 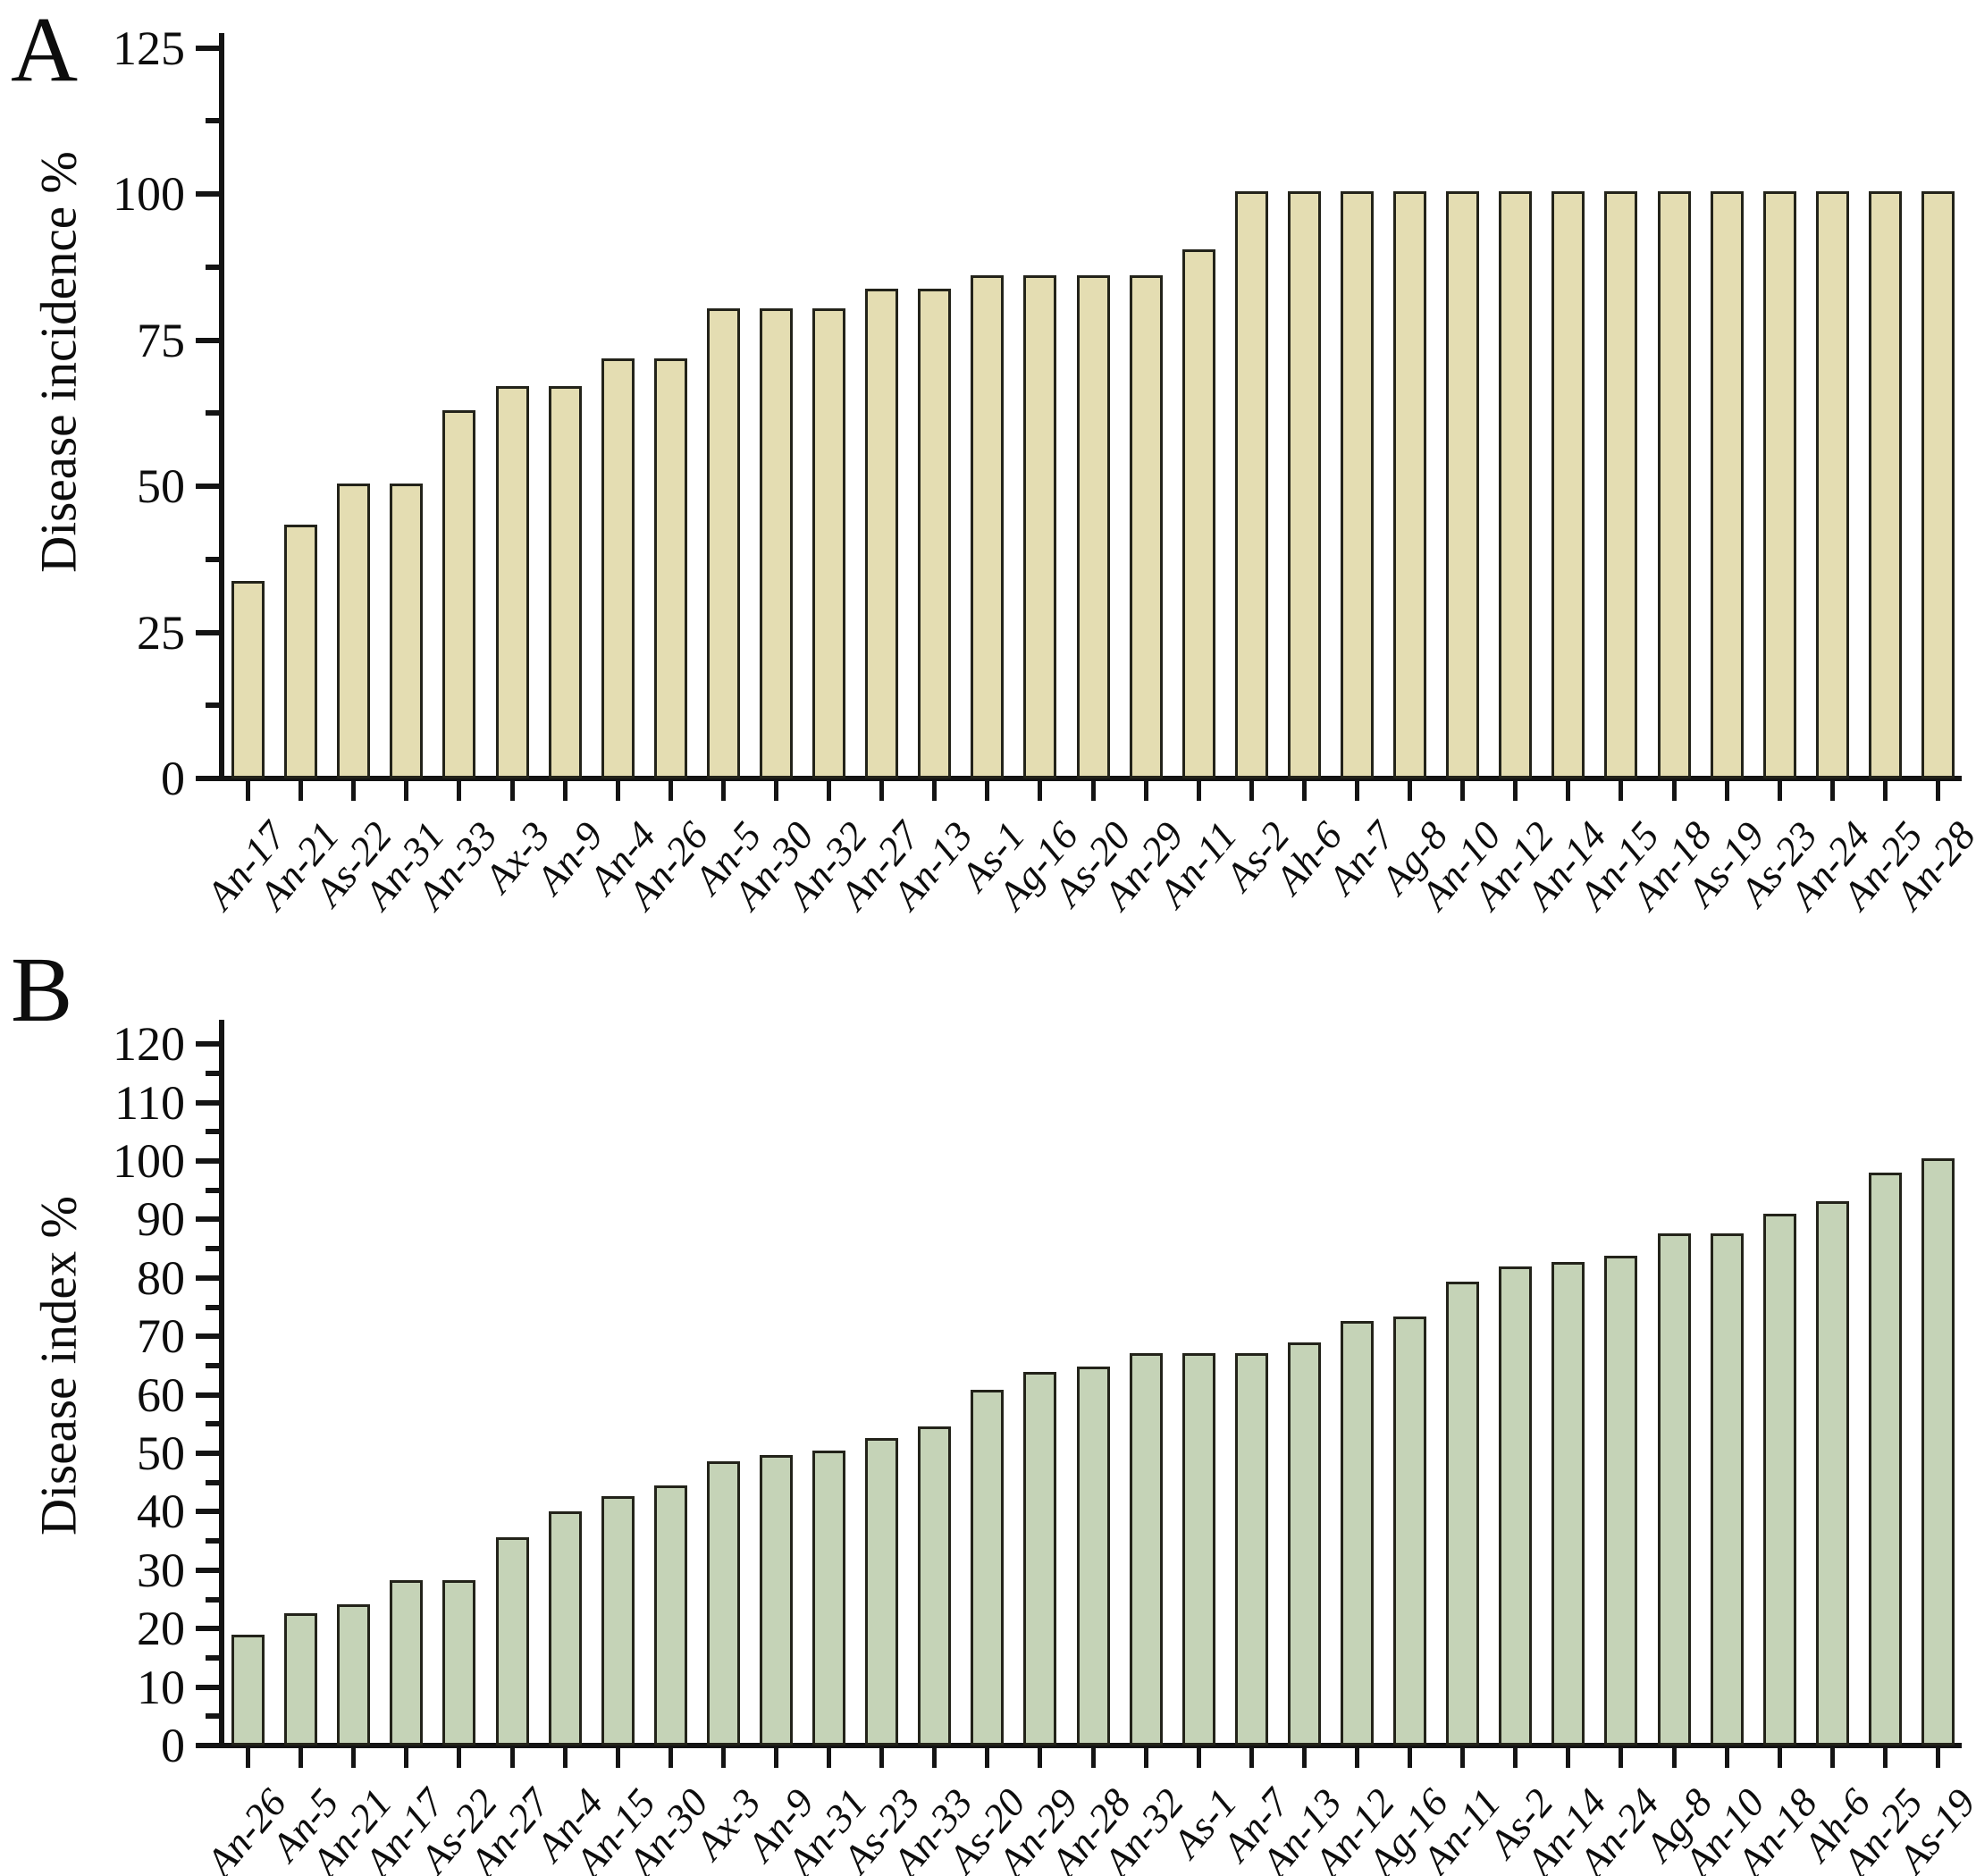 I want to click on y-tick-label: 30, so click(x=161, y=1570).